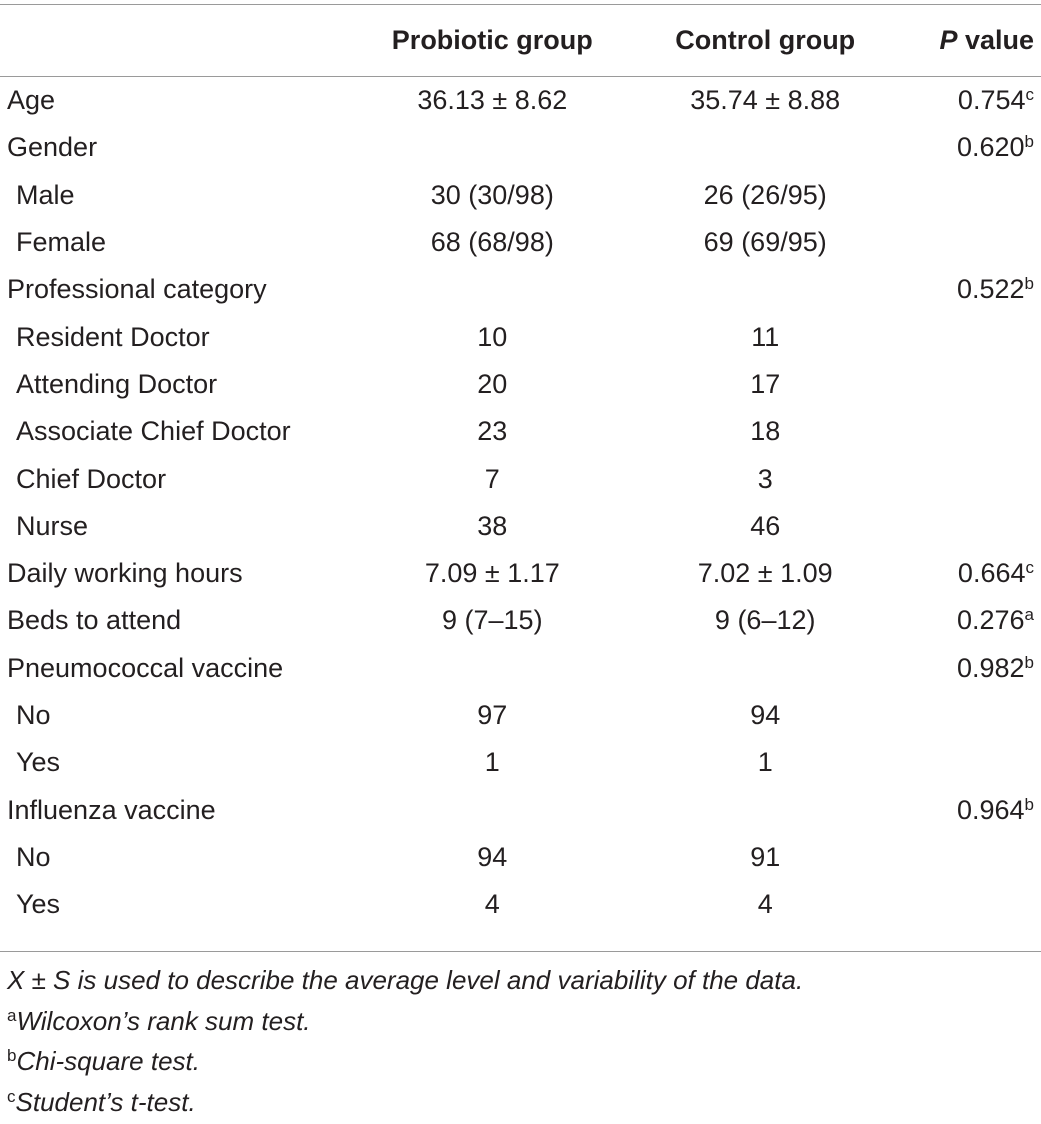 The image size is (1041, 1124). I want to click on control-value: 3, so click(765, 478).